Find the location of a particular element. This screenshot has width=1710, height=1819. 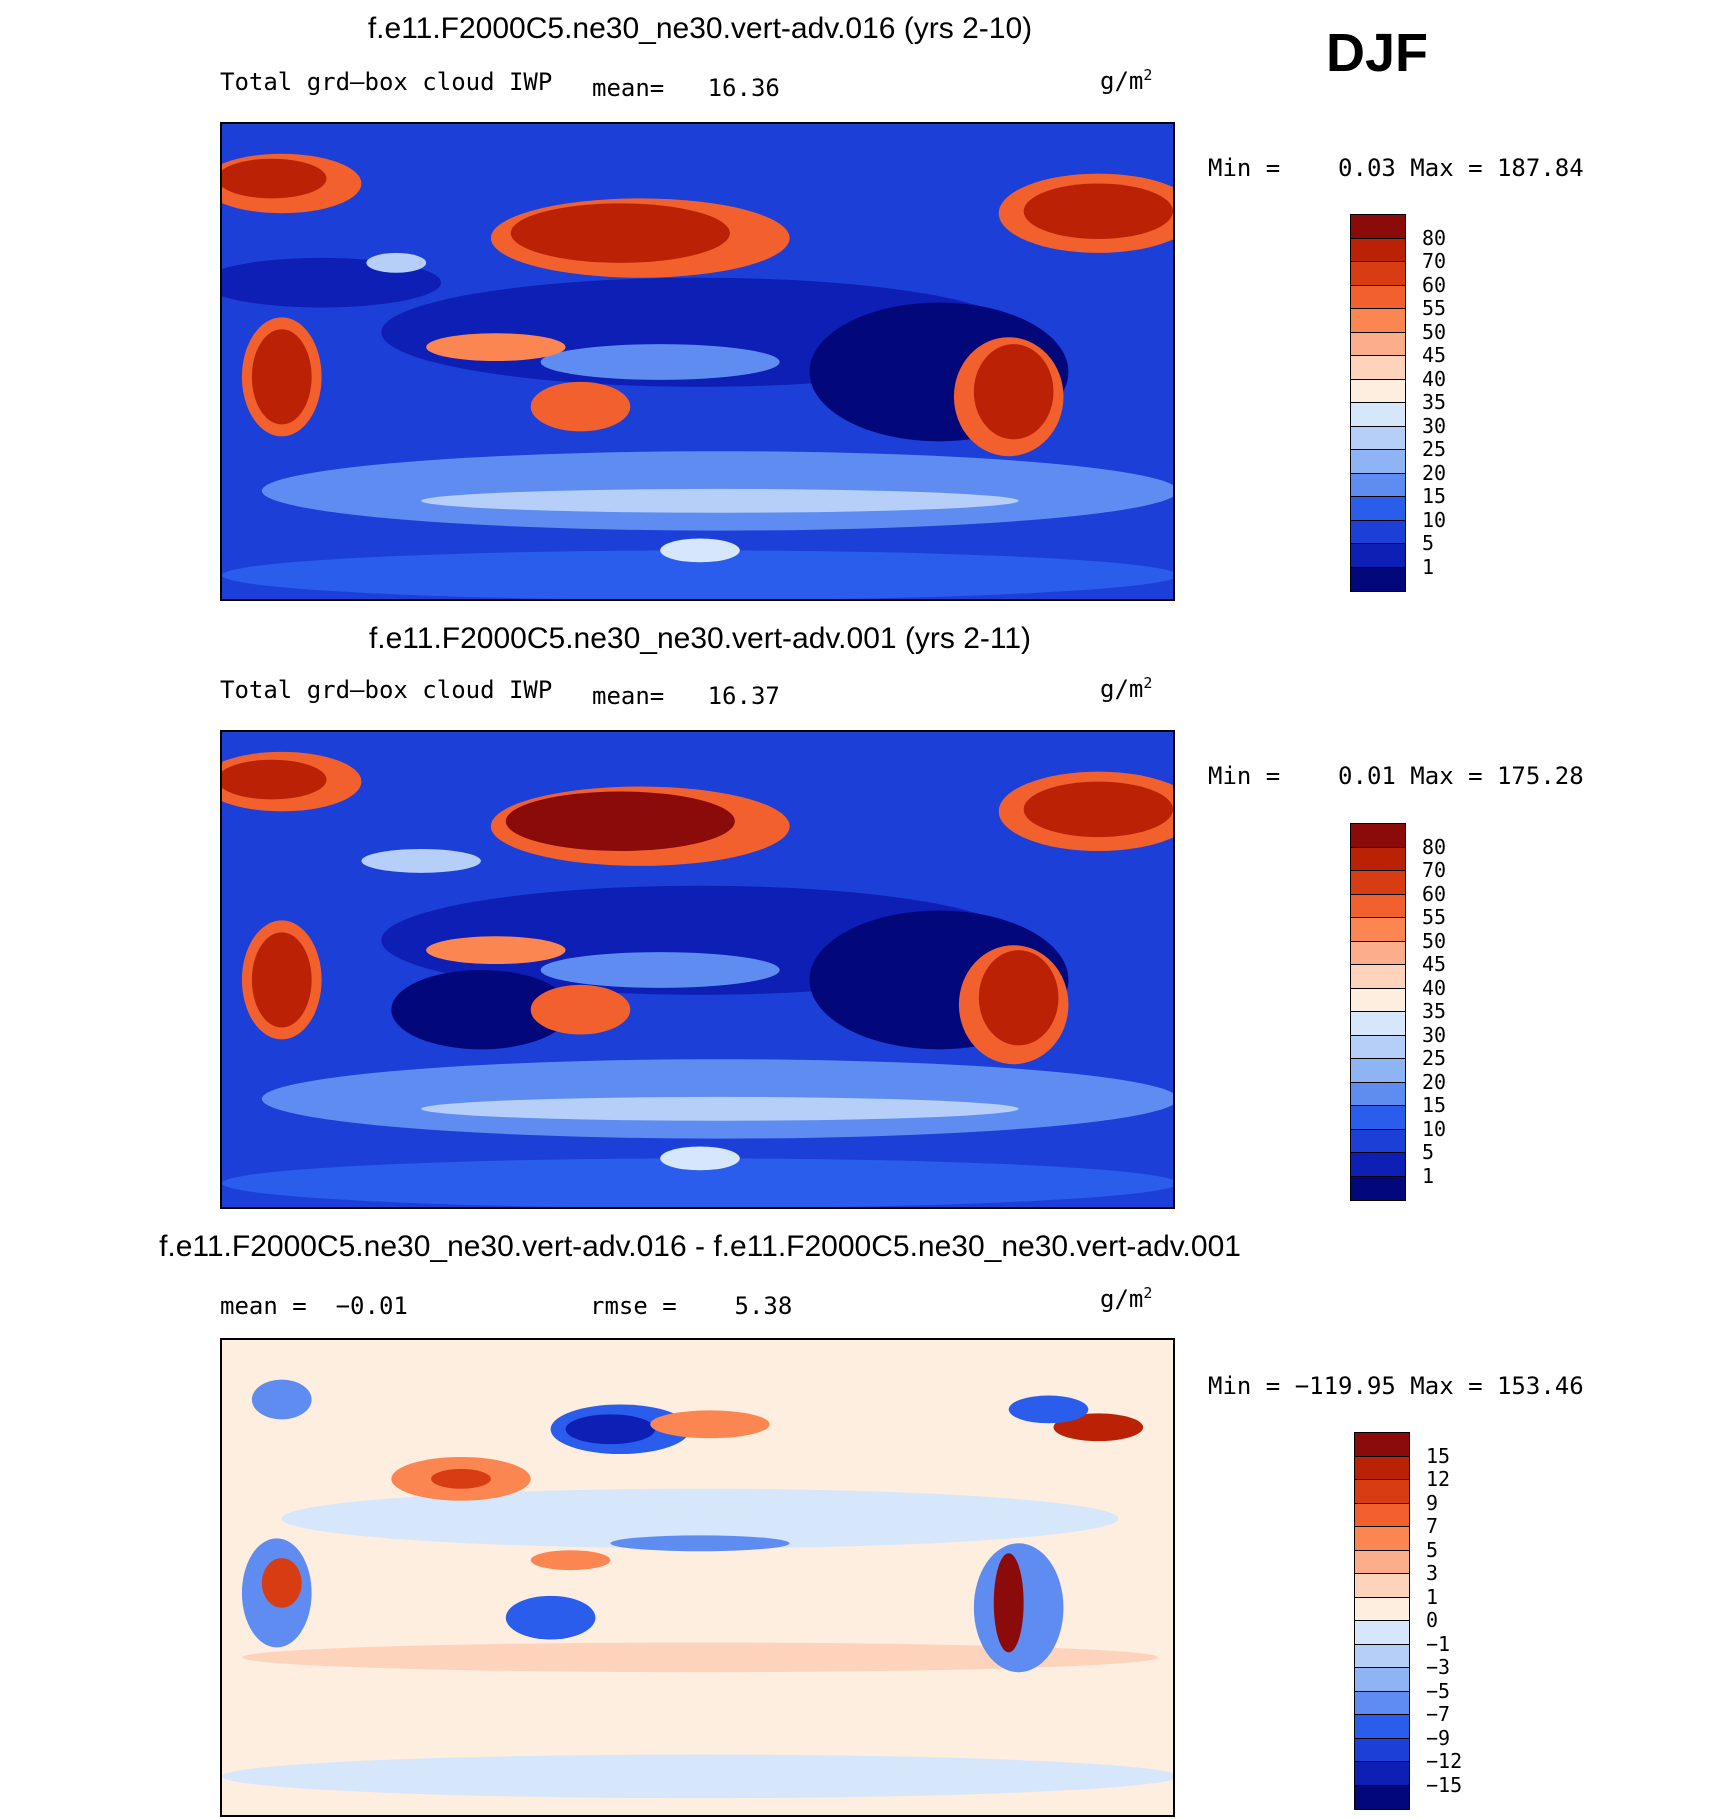

panel3-colorbar-tick-label: 0 is located at coordinates (1432, 1620).